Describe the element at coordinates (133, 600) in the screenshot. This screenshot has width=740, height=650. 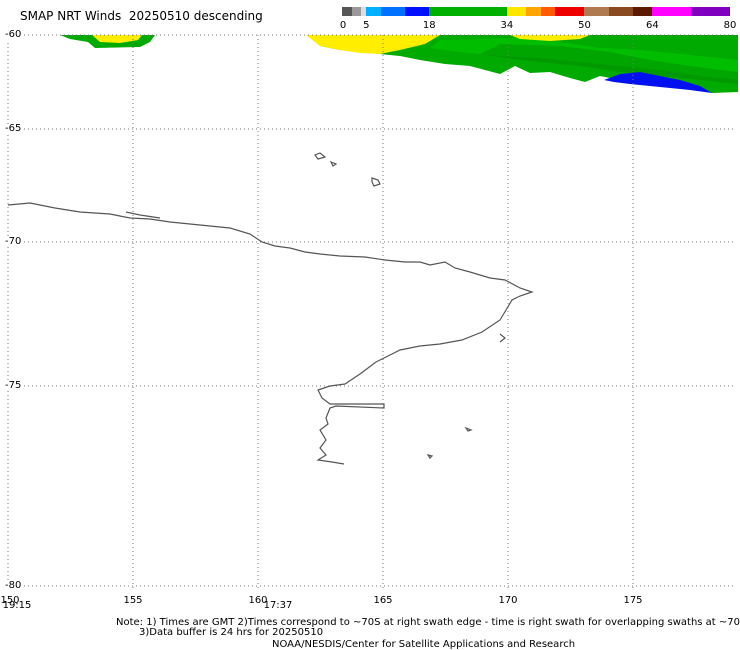
I see `longitude-label: 155` at that location.